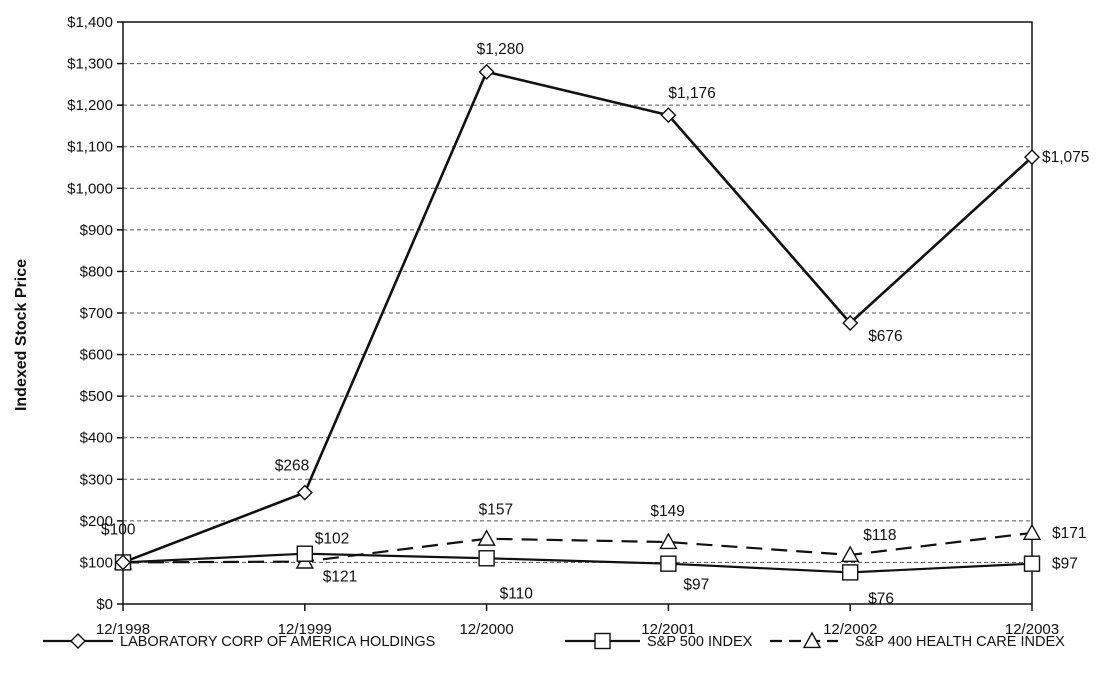  What do you see at coordinates (96, 355) in the screenshot?
I see `y-tick-label: $600` at bounding box center [96, 355].